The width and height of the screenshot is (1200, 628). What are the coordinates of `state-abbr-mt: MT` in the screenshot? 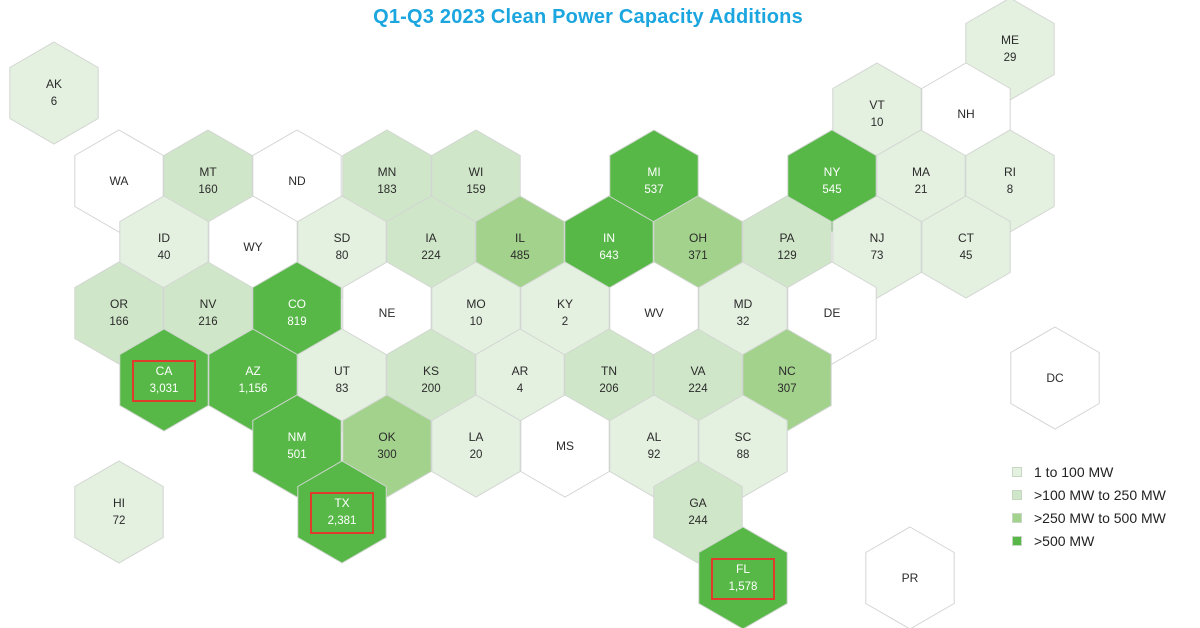 It's located at (208, 172).